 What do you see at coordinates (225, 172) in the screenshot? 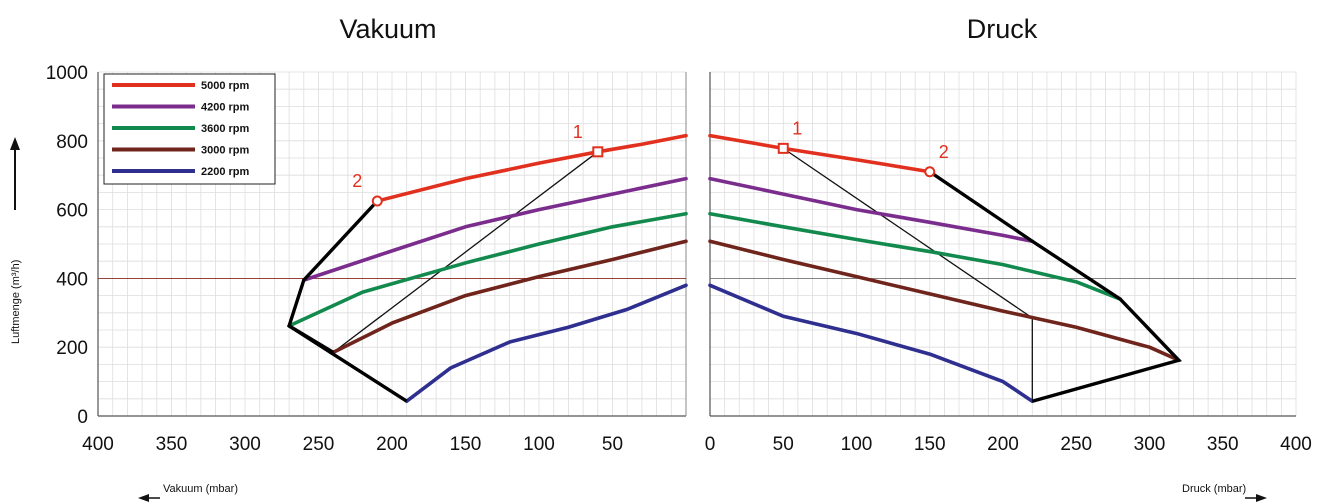
I see `legend-label: 2200 rpm` at bounding box center [225, 172].